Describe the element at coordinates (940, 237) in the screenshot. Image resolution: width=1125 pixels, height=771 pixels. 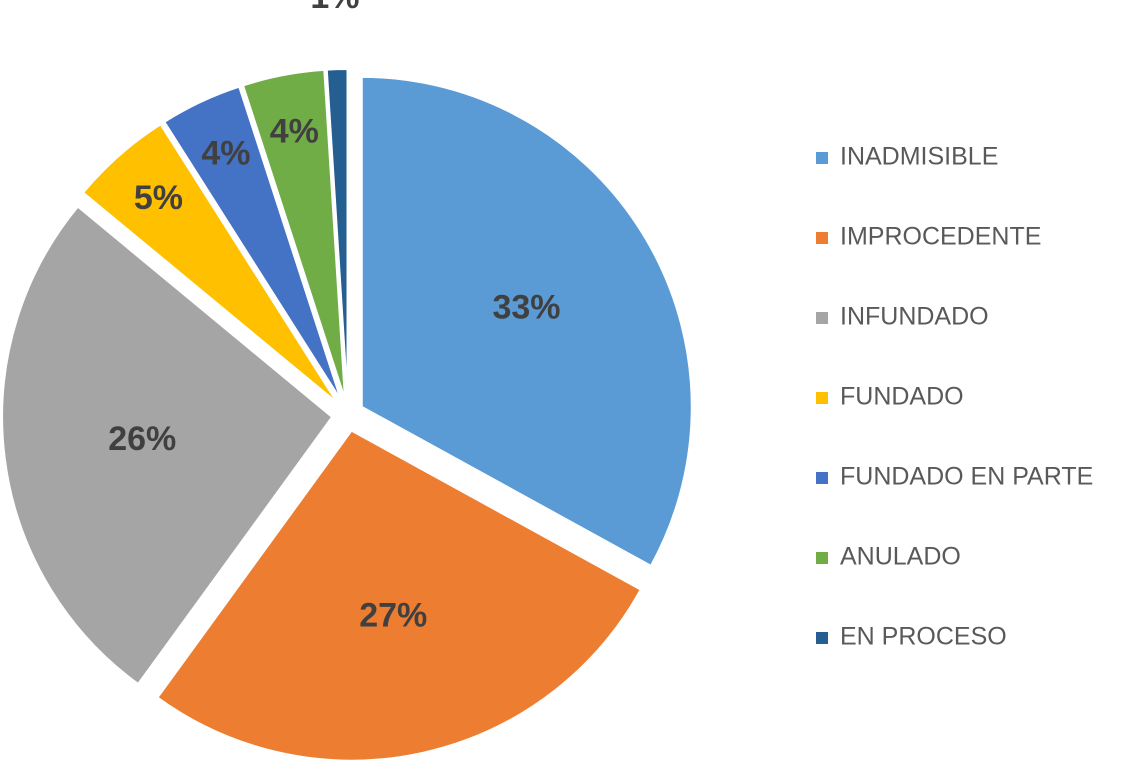
I see `legend-text: IMPROCEDENTE` at that location.